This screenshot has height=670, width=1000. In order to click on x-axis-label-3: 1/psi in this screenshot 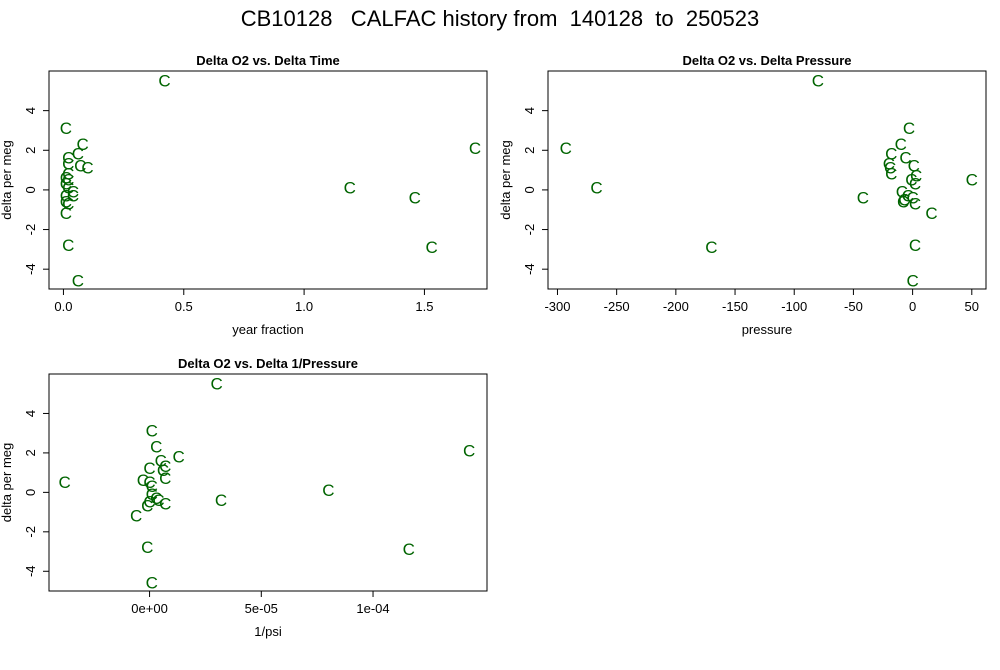, I will do `click(268, 631)`.